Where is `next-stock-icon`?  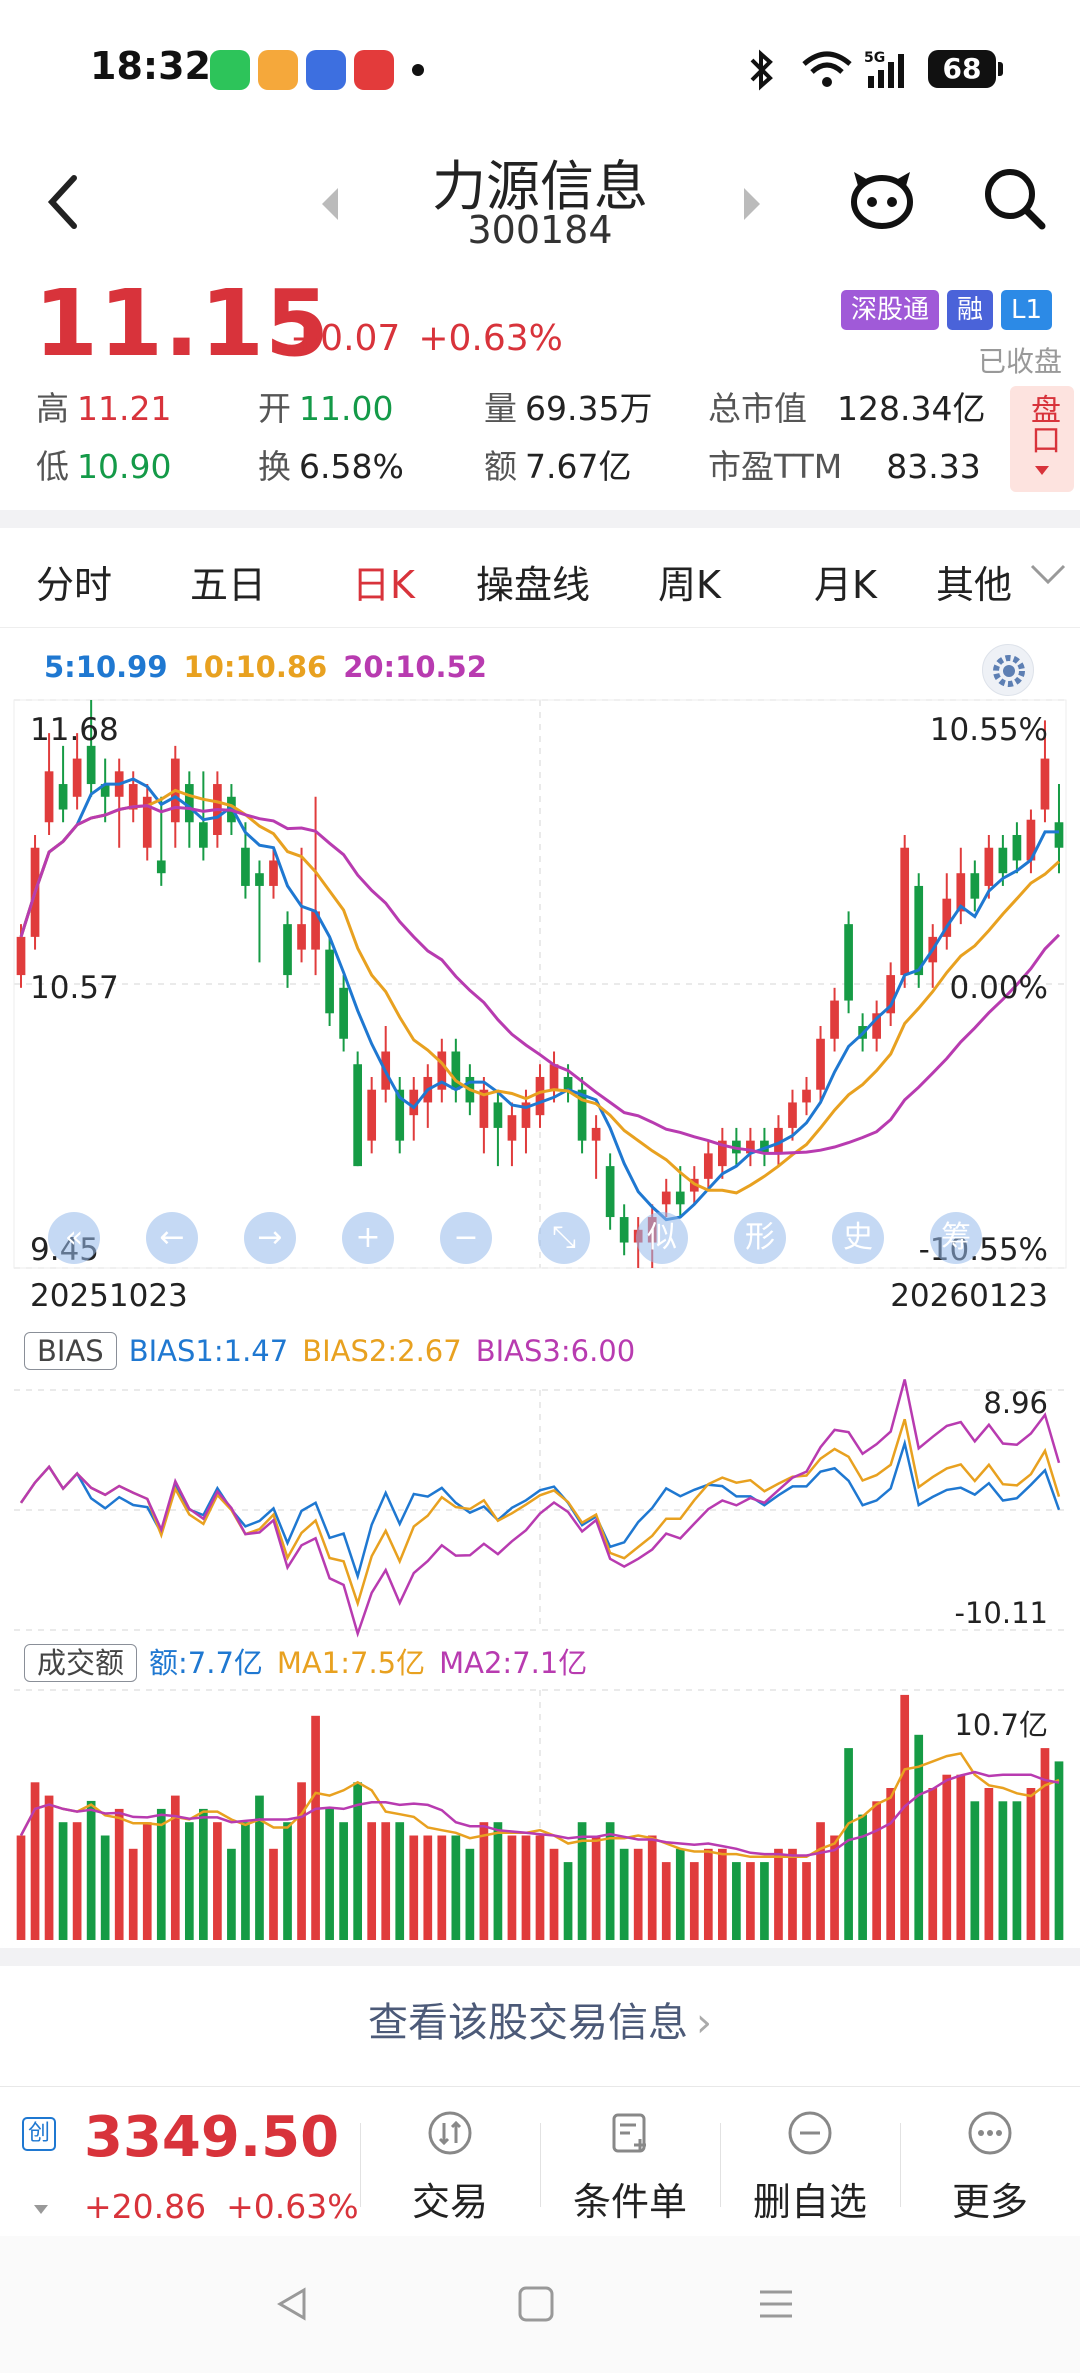
next-stock-icon is located at coordinates (752, 204).